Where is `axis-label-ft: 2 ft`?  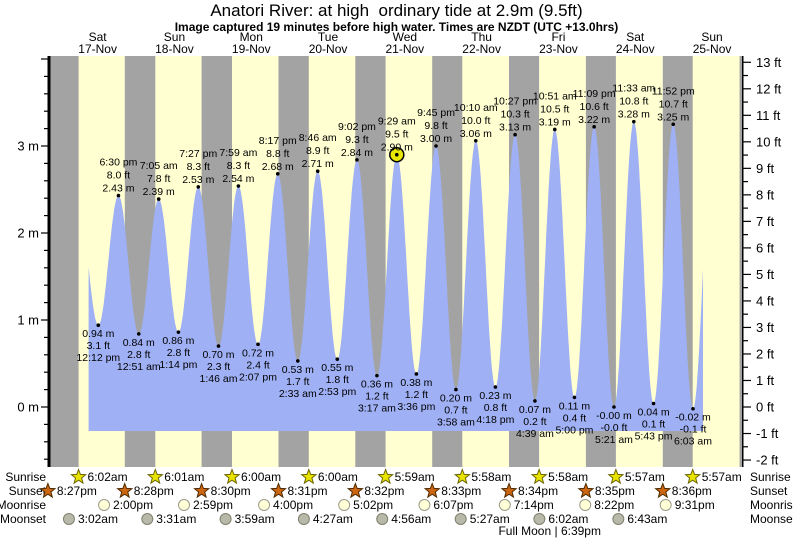
axis-label-ft: 2 ft is located at coordinates (765, 353).